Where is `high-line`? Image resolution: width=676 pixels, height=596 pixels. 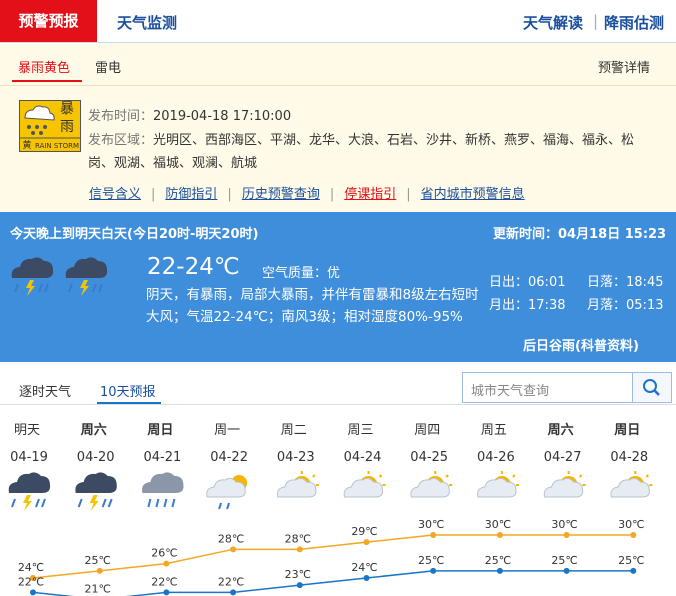 high-line is located at coordinates (333, 556).